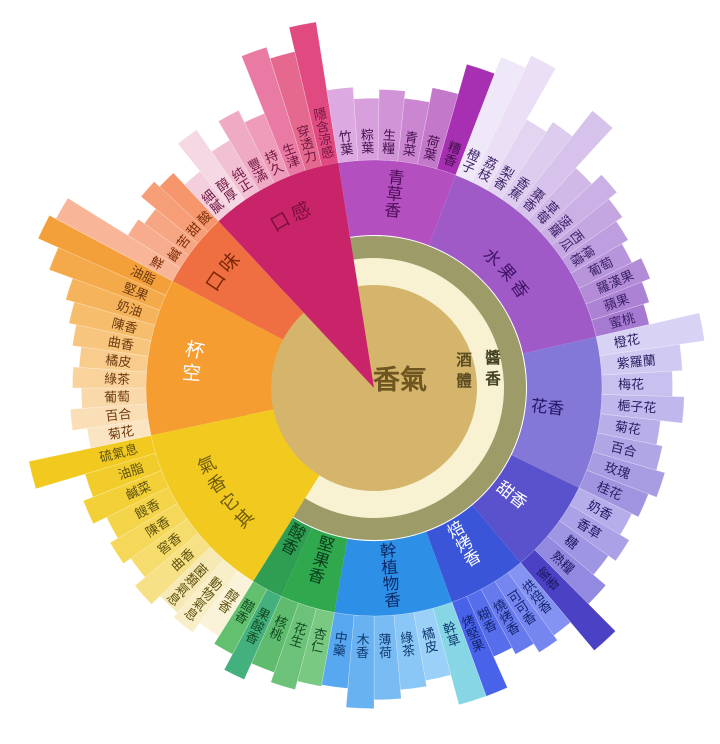 This screenshot has height=744, width=720. What do you see at coordinates (244, 611) in the screenshot?
I see `petal-label: 醋香` at bounding box center [244, 611].